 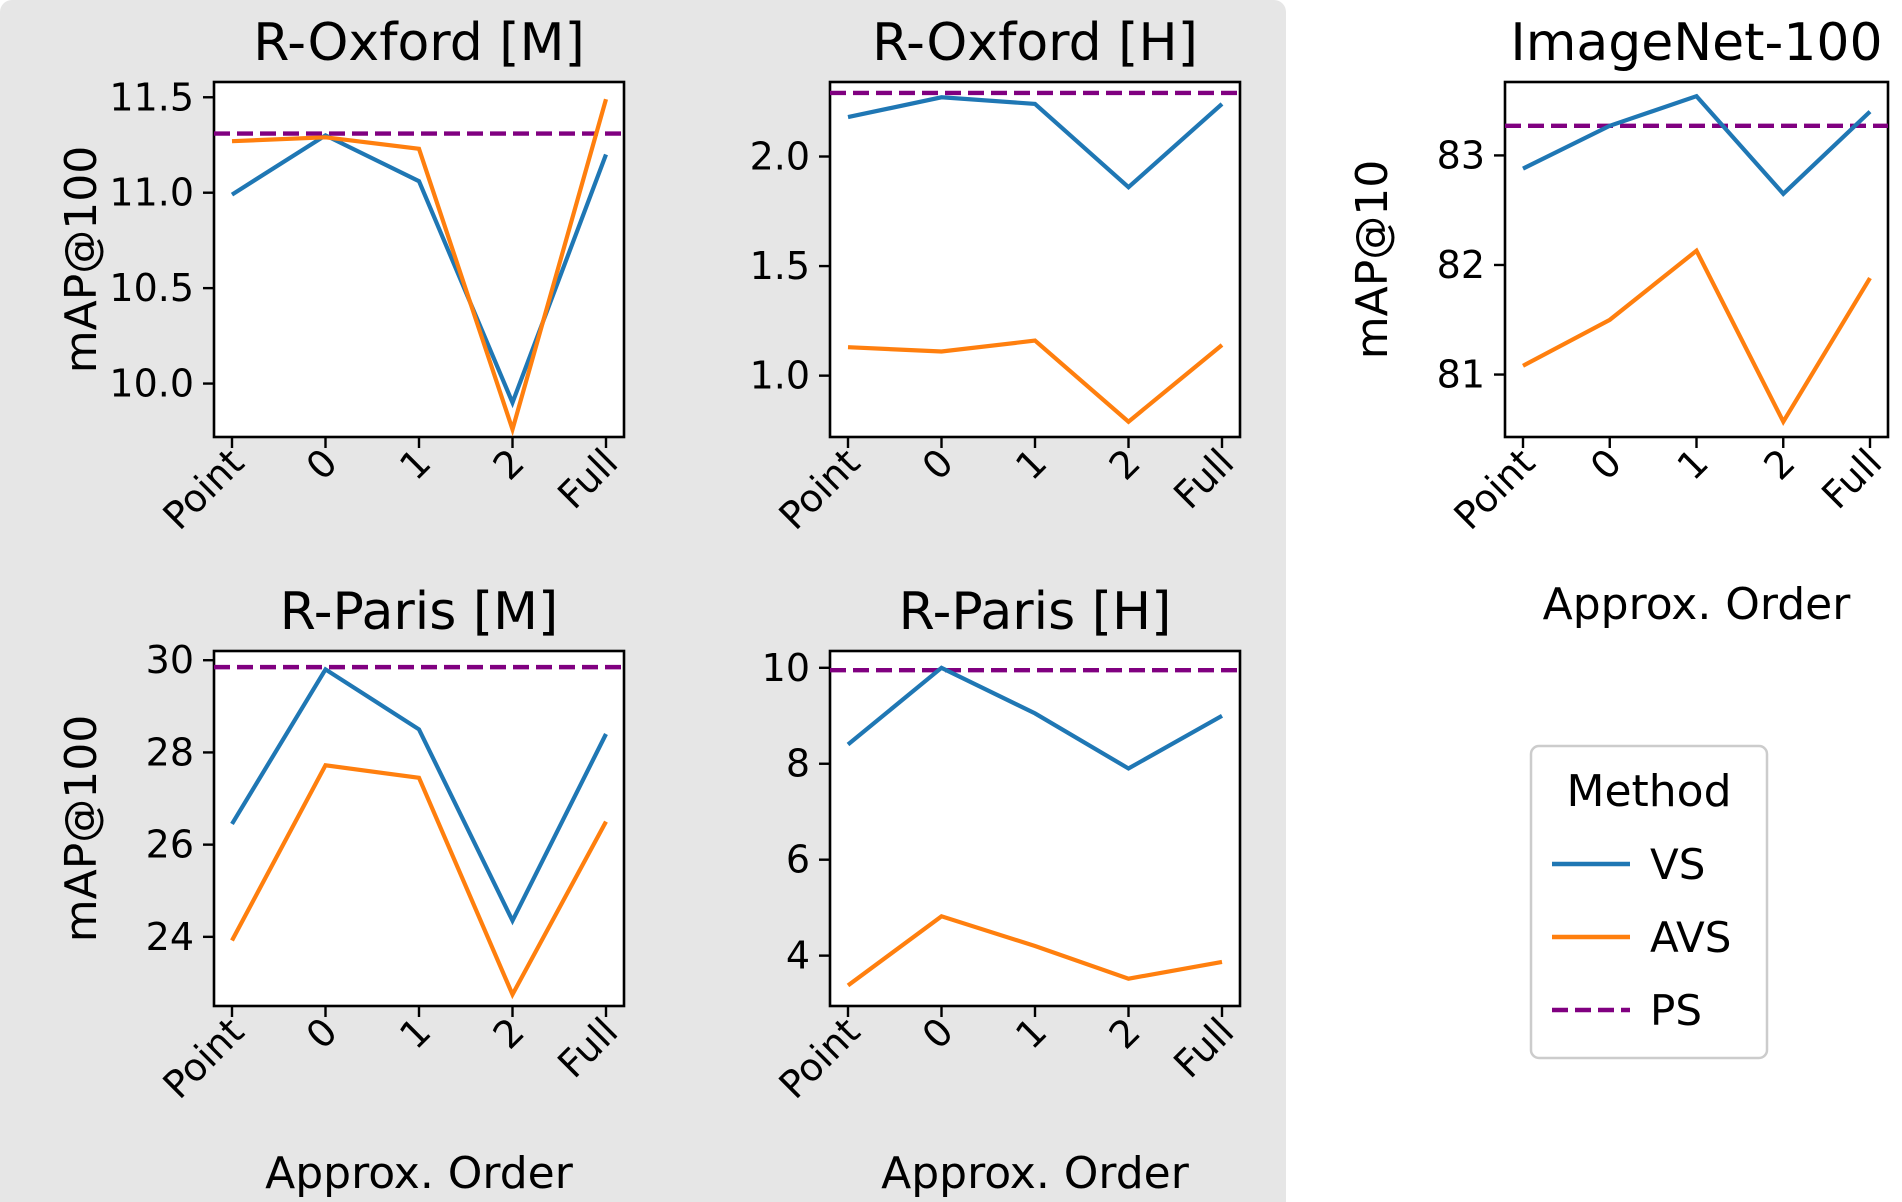 I want to click on y-tick-label: 2.0, so click(x=780, y=157).